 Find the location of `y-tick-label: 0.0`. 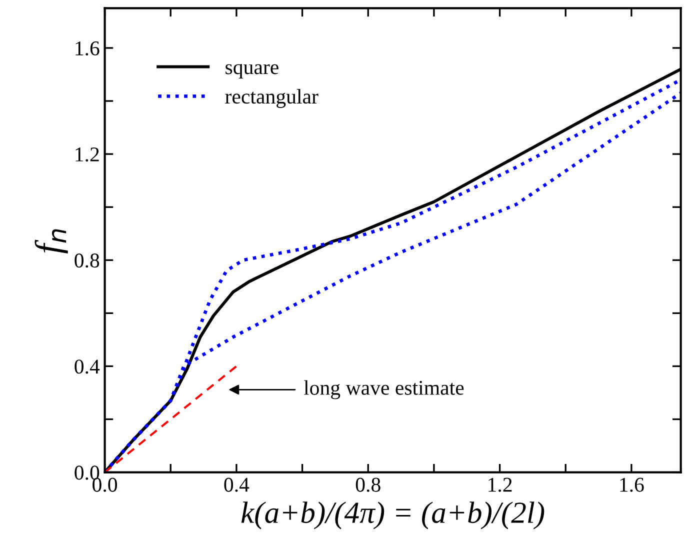

y-tick-label: 0.0 is located at coordinates (87, 473).